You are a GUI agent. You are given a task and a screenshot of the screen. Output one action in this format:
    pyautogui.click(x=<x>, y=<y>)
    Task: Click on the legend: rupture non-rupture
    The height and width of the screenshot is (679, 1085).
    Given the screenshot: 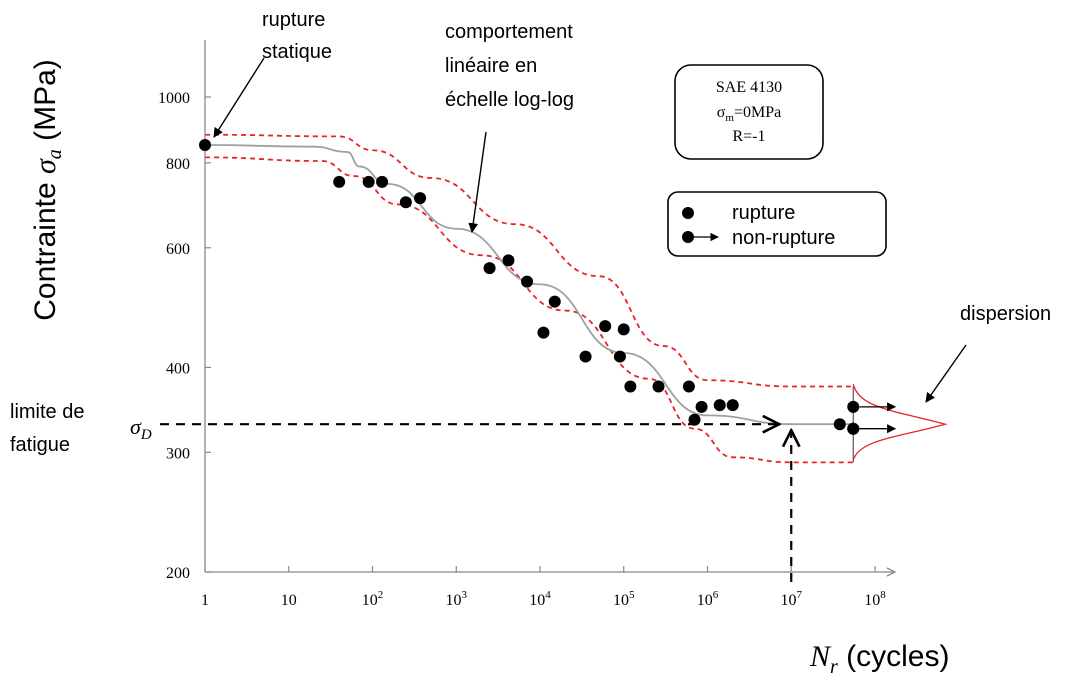 What is the action you would take?
    pyautogui.click(x=777, y=224)
    